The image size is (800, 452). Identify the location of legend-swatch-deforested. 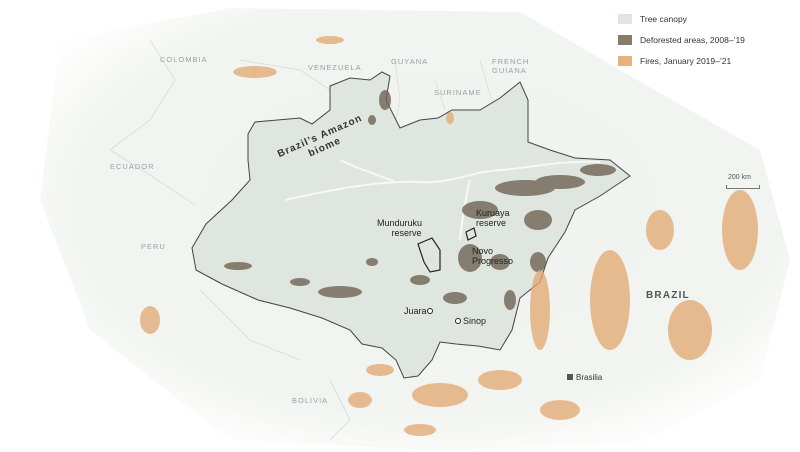
(625, 39).